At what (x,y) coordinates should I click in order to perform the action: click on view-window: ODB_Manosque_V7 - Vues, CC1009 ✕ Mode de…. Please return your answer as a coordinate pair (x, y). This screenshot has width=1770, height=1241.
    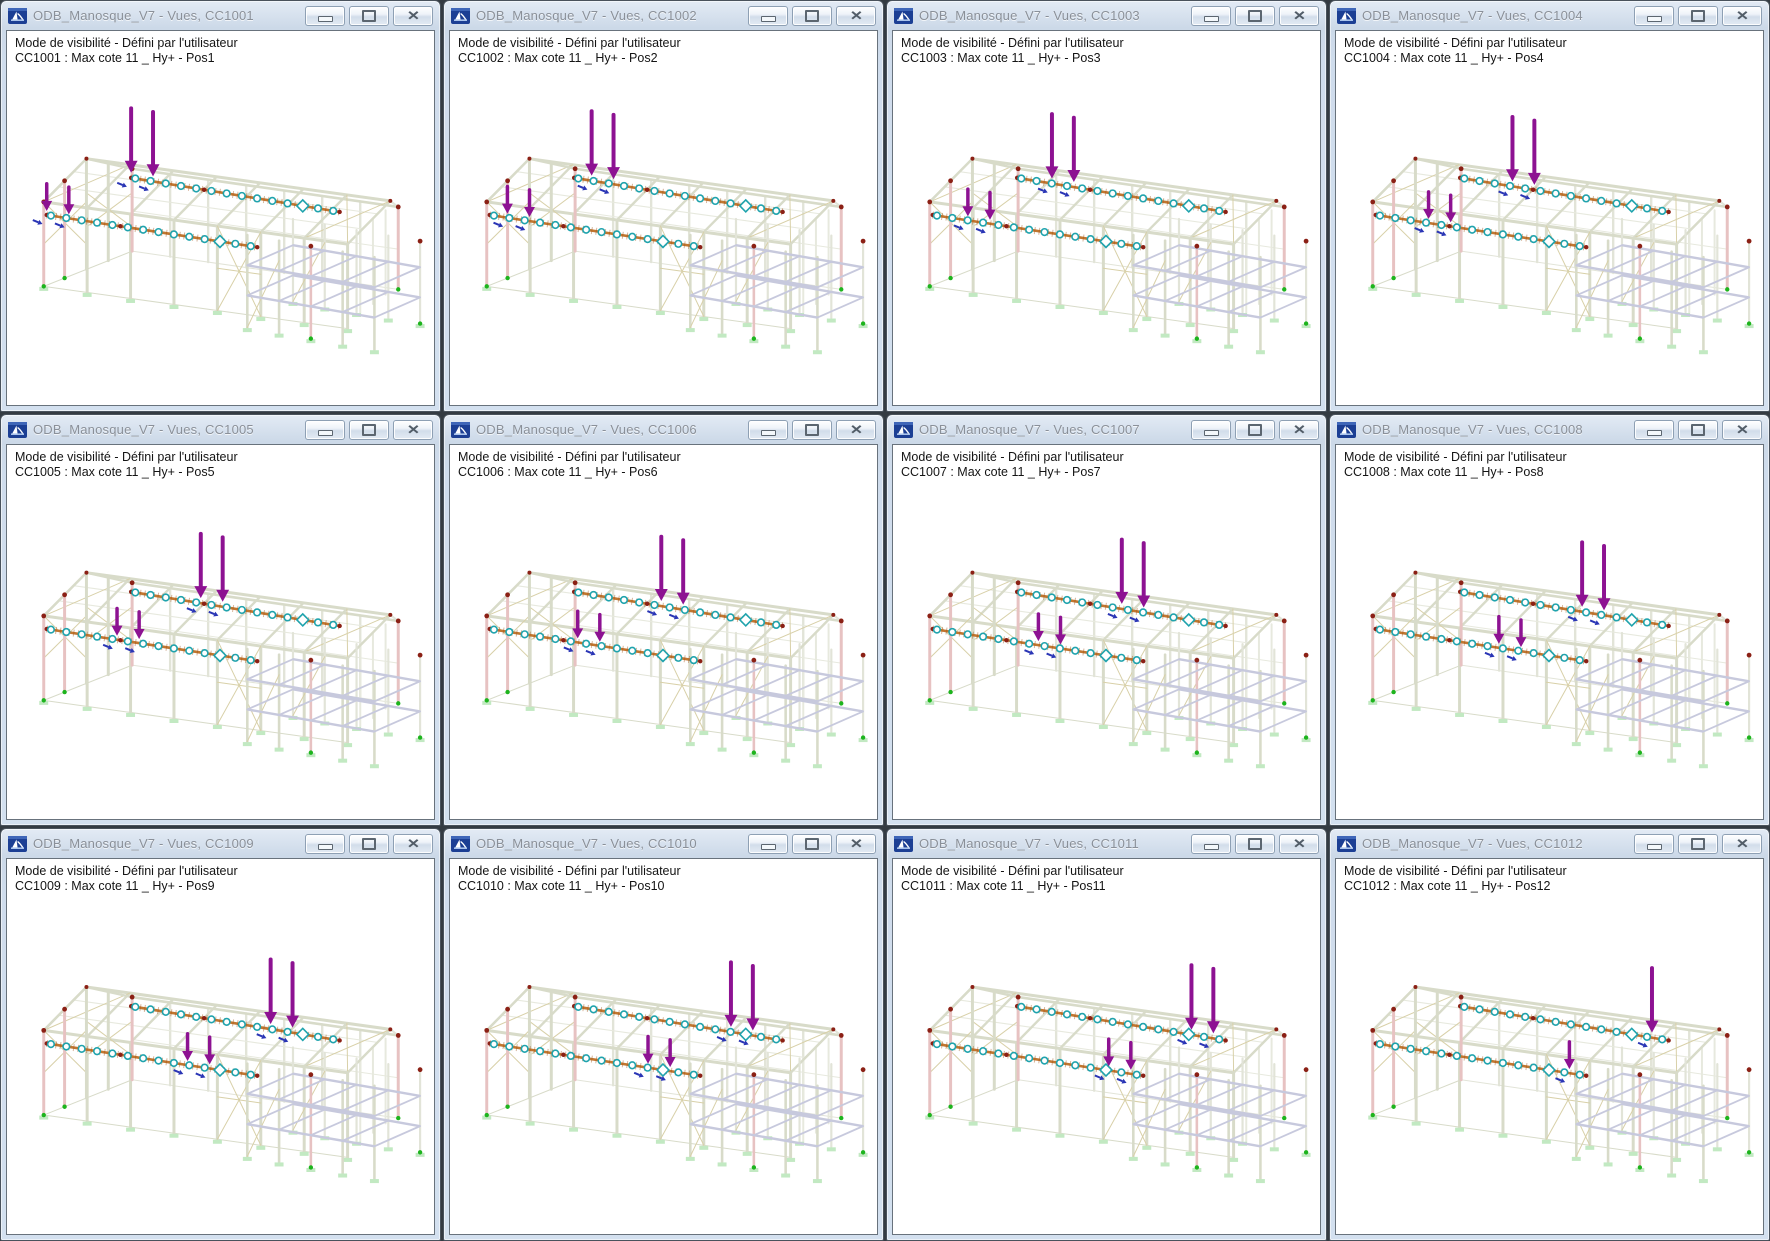
    Looking at the image, I should click on (220, 1034).